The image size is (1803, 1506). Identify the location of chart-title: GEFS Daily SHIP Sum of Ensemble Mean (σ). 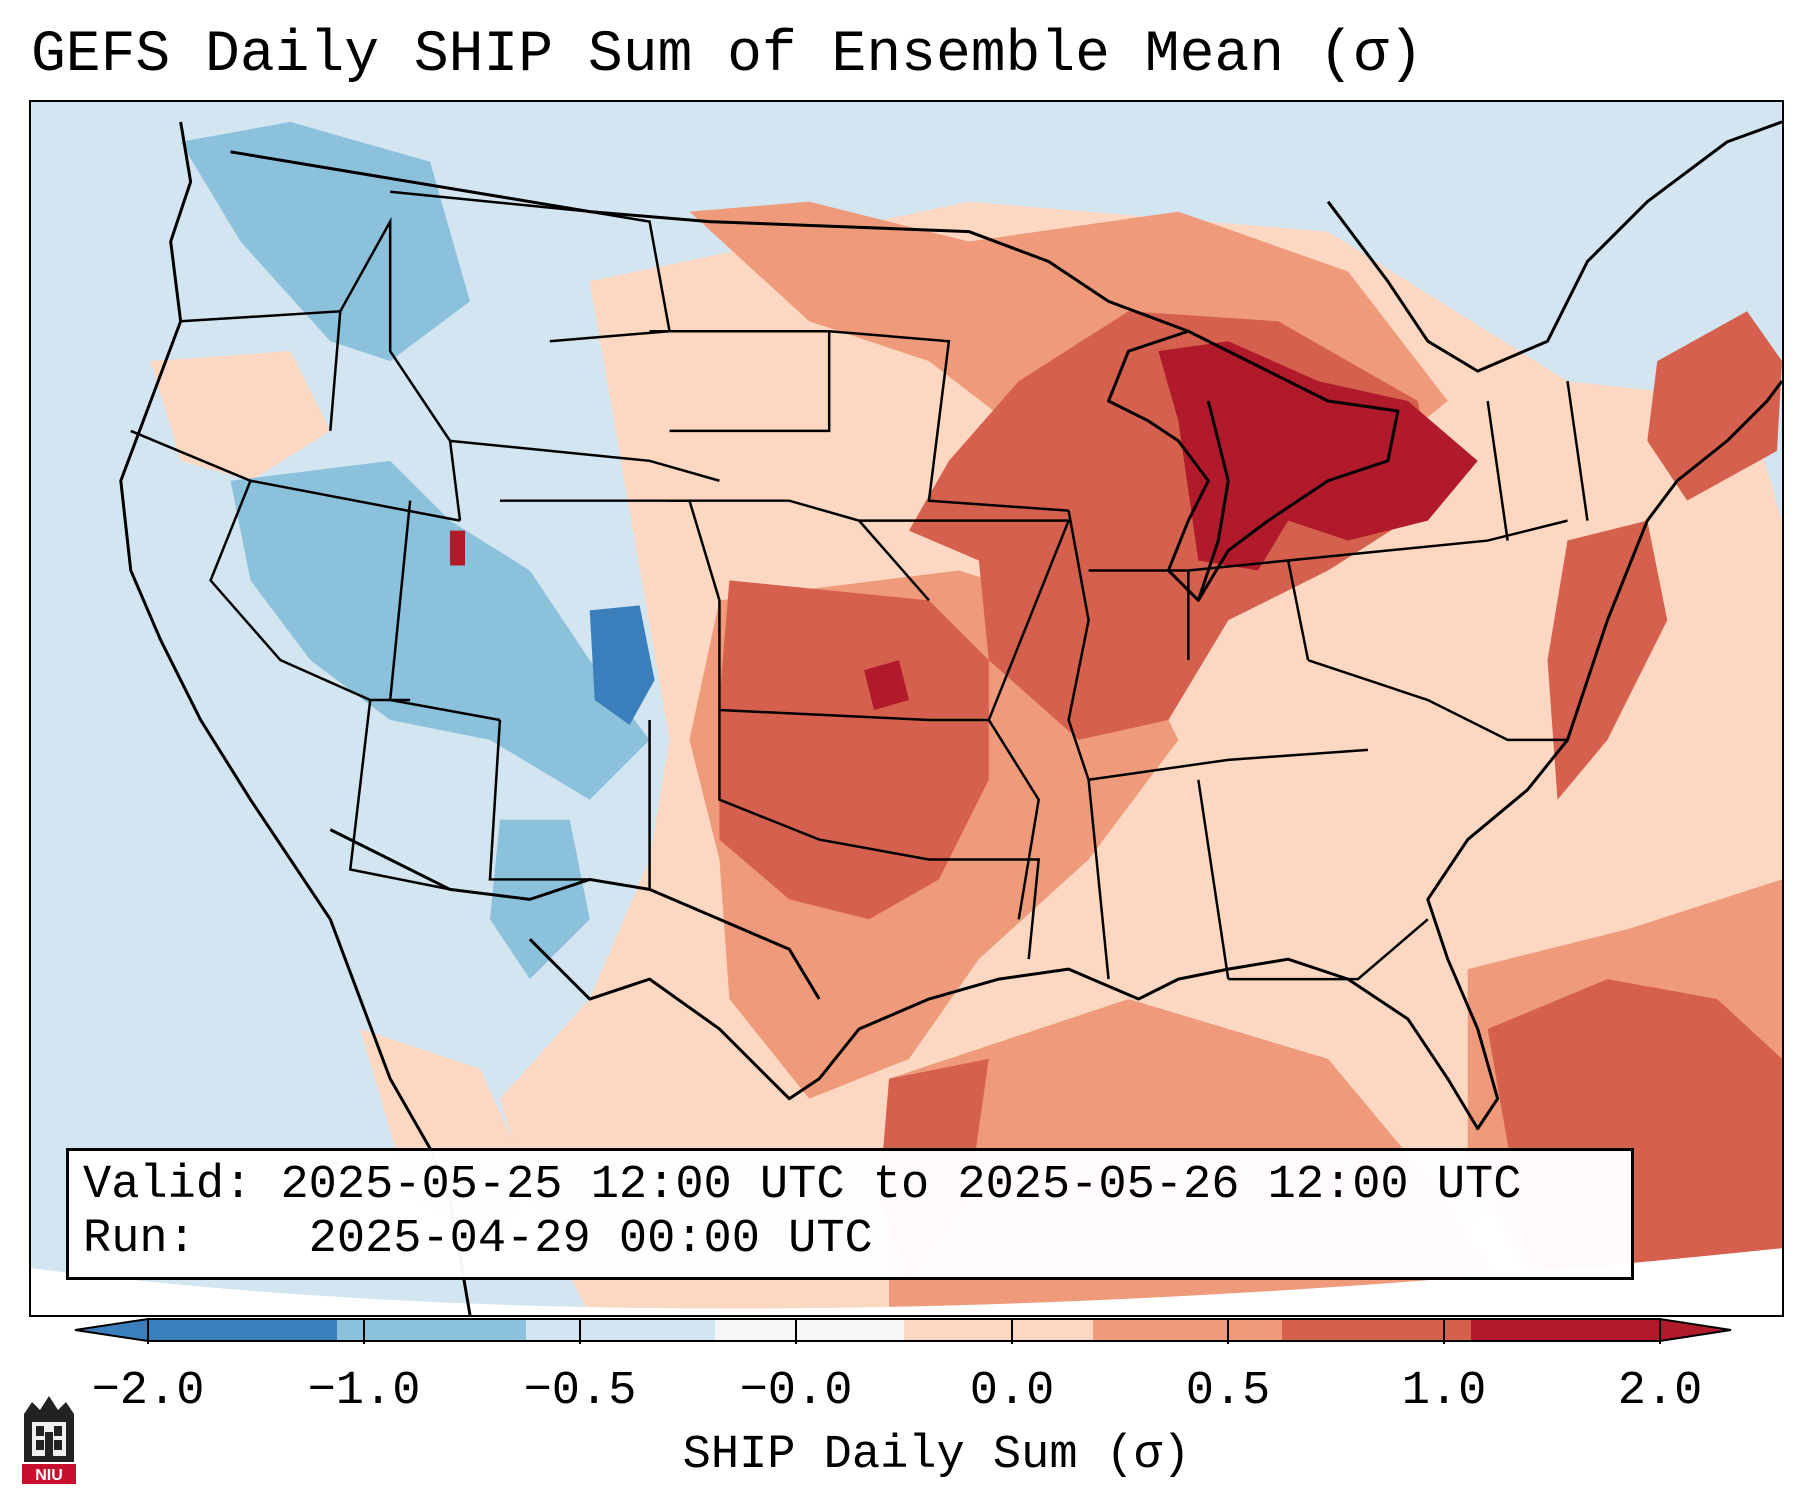
(727, 55).